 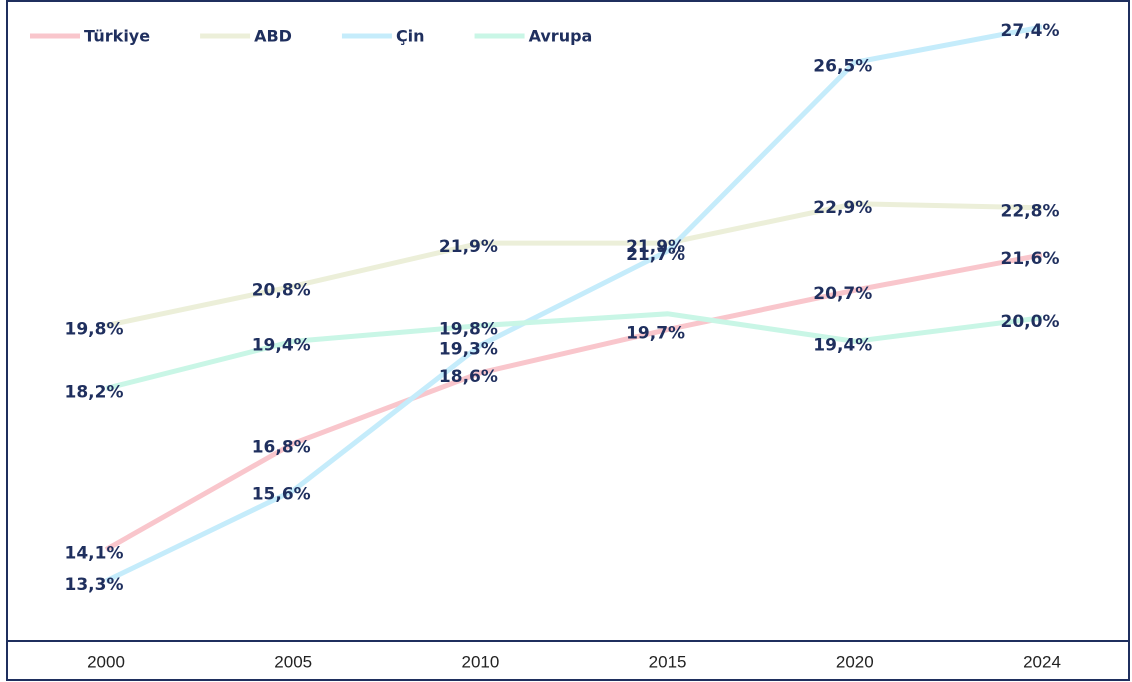 I want to click on value-label: 15,6%, so click(x=281, y=495).